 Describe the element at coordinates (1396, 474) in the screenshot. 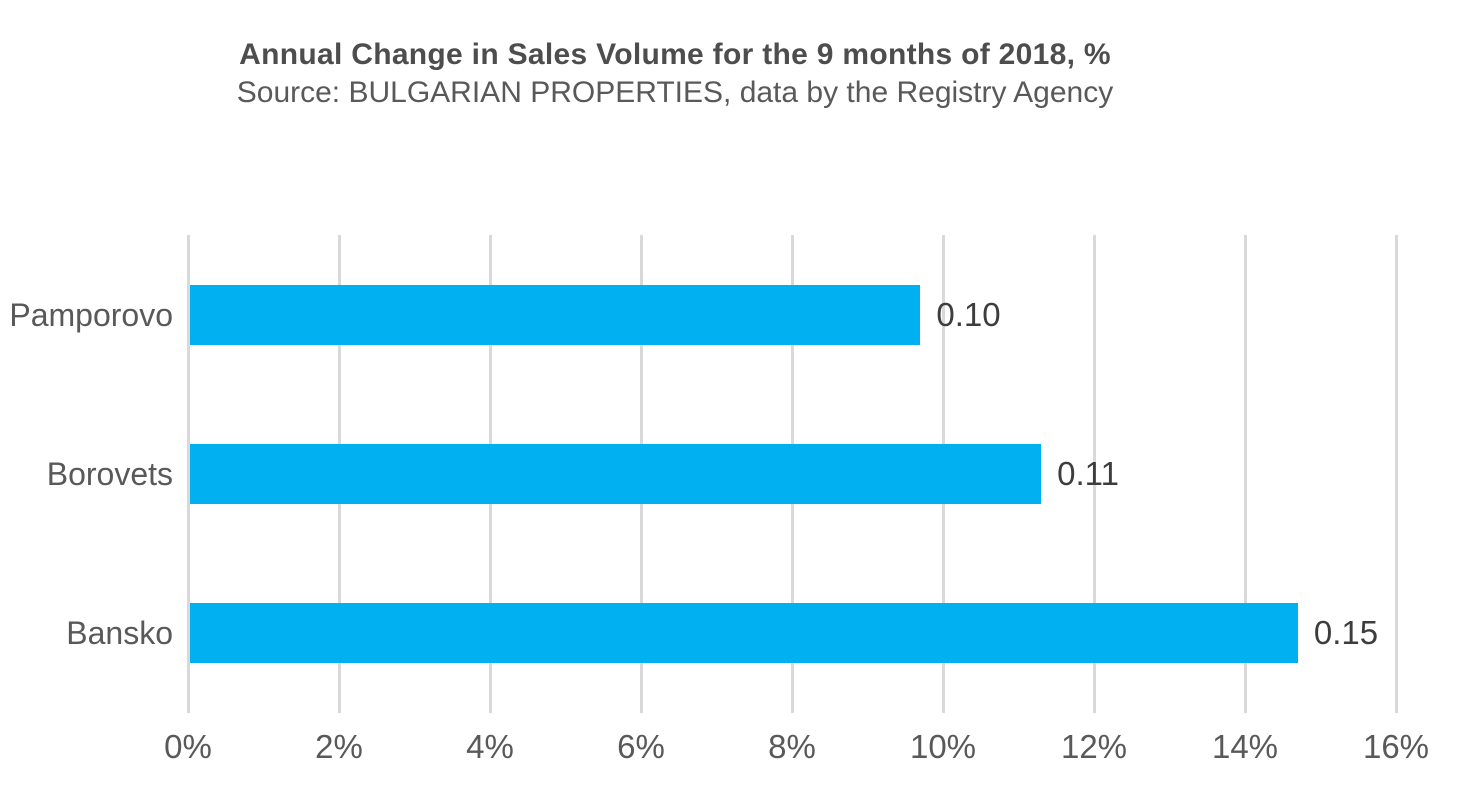

I see `gridline-16%` at that location.